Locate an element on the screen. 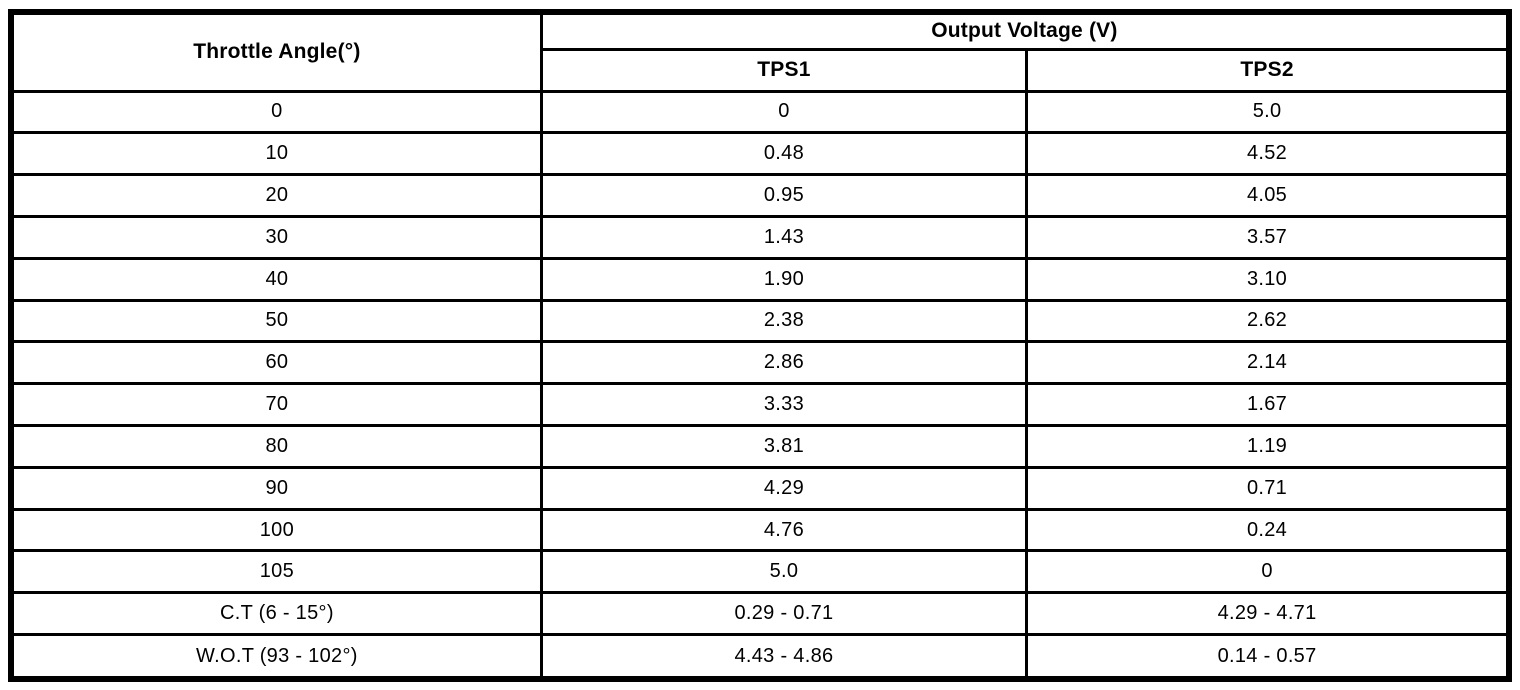  table-row: 40 1.90 3.10 is located at coordinates (760, 279).